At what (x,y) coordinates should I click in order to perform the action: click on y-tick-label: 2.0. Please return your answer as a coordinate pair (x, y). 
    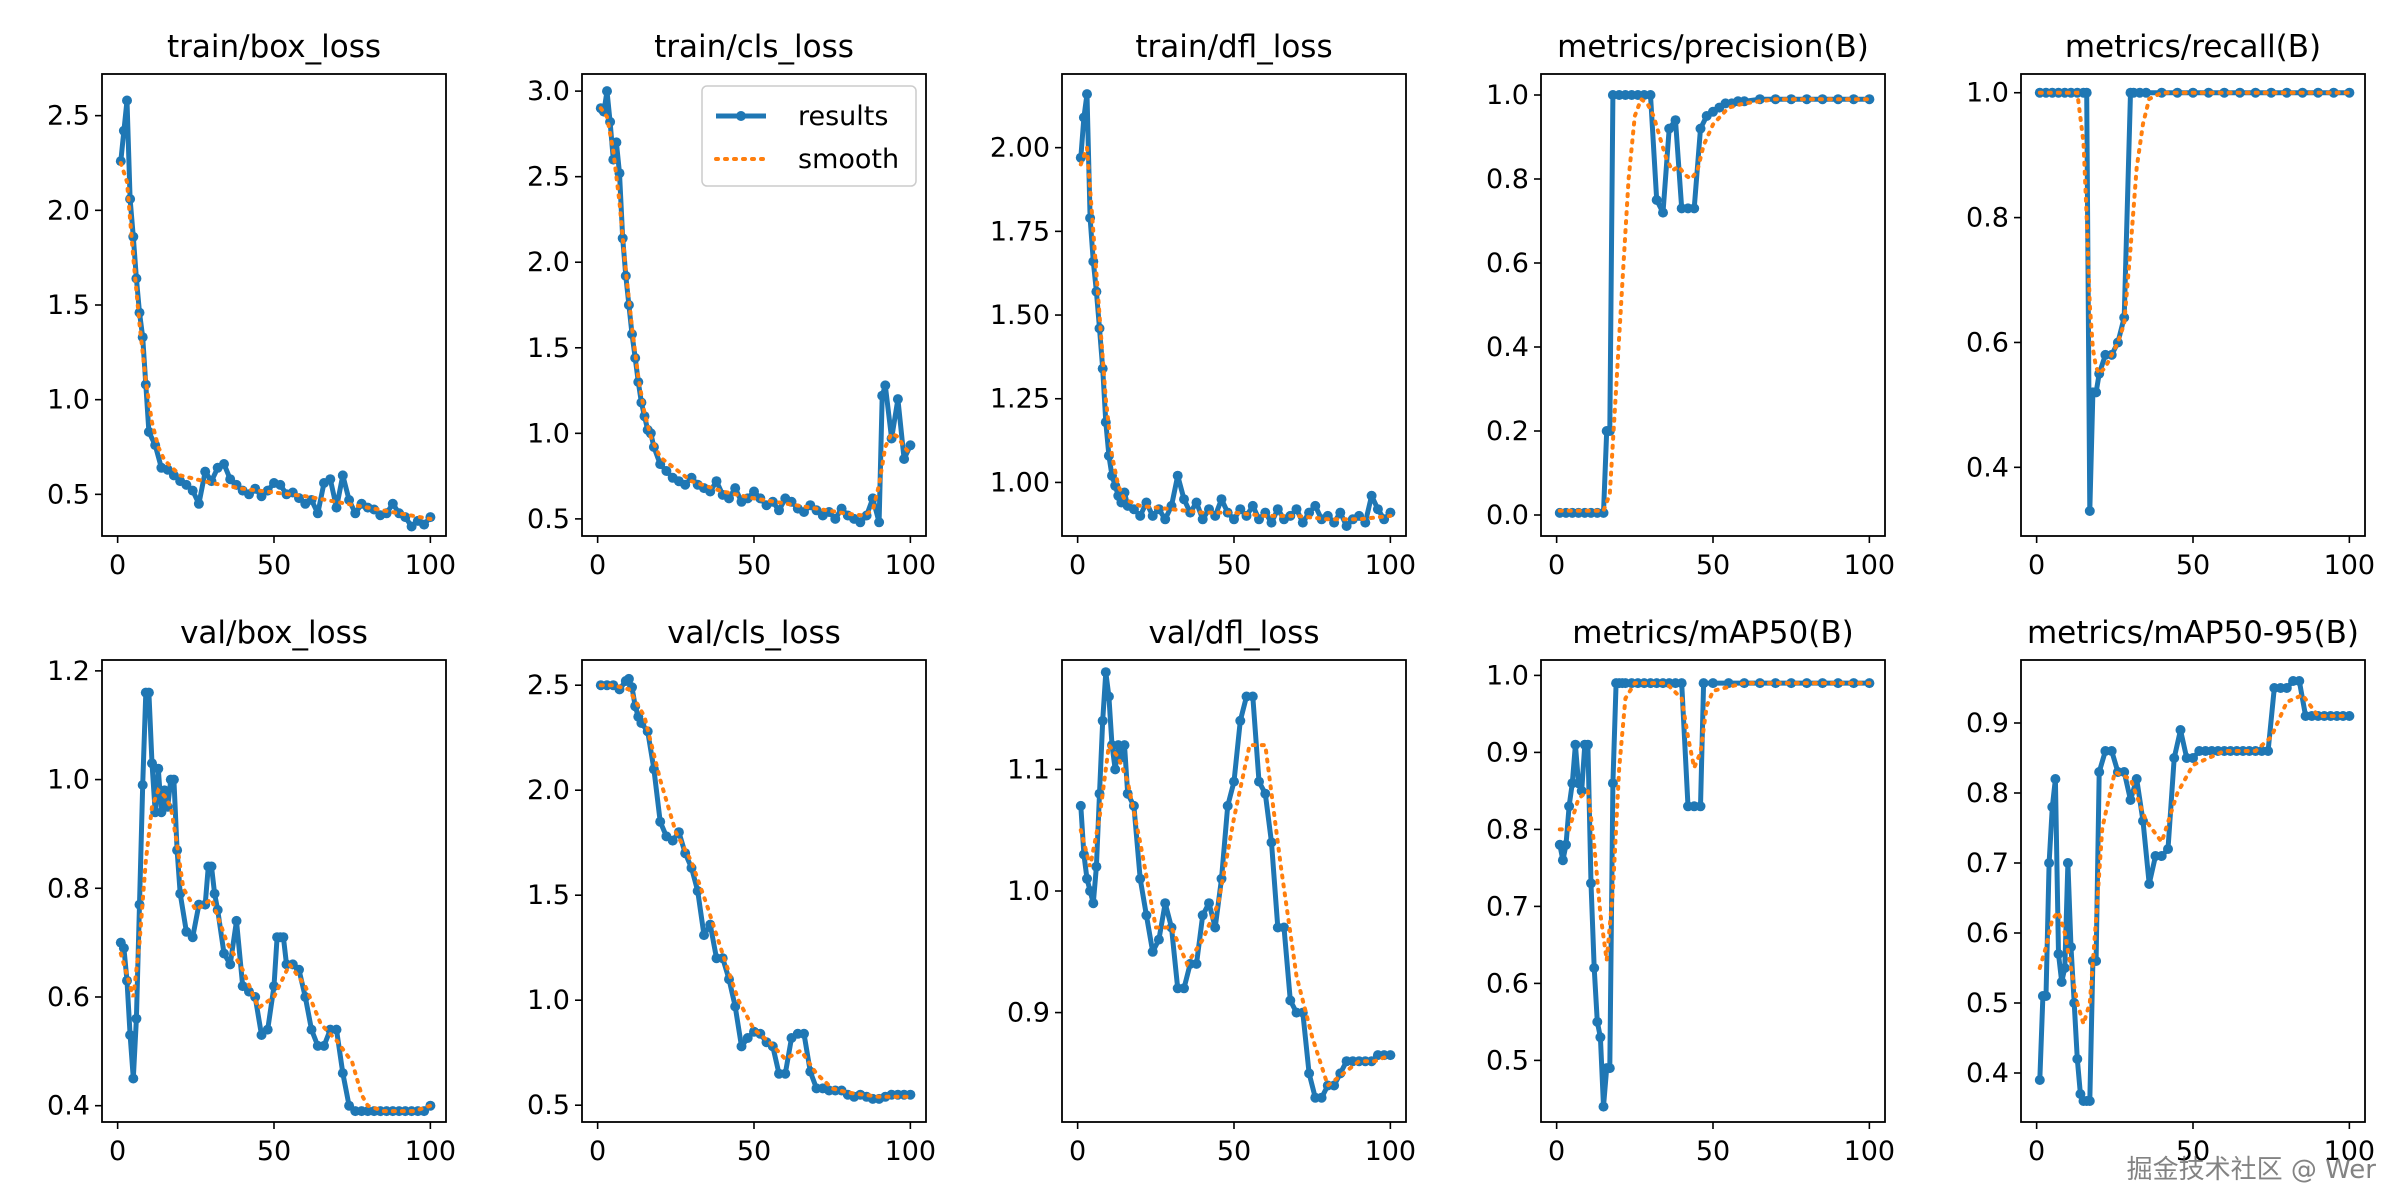
    Looking at the image, I should click on (548, 262).